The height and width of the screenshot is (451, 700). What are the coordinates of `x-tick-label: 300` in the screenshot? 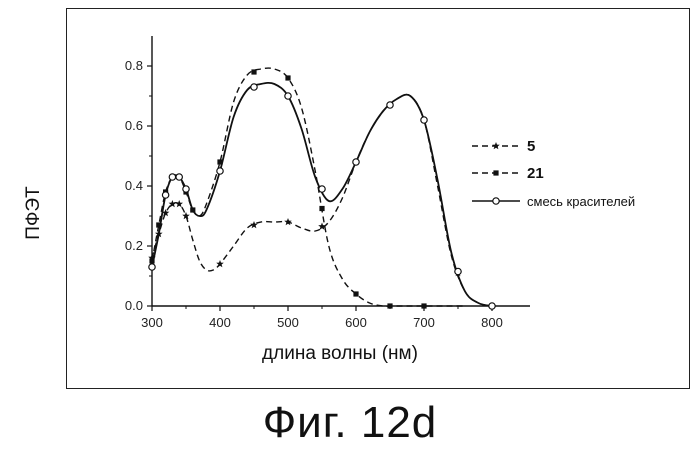 It's located at (152, 322).